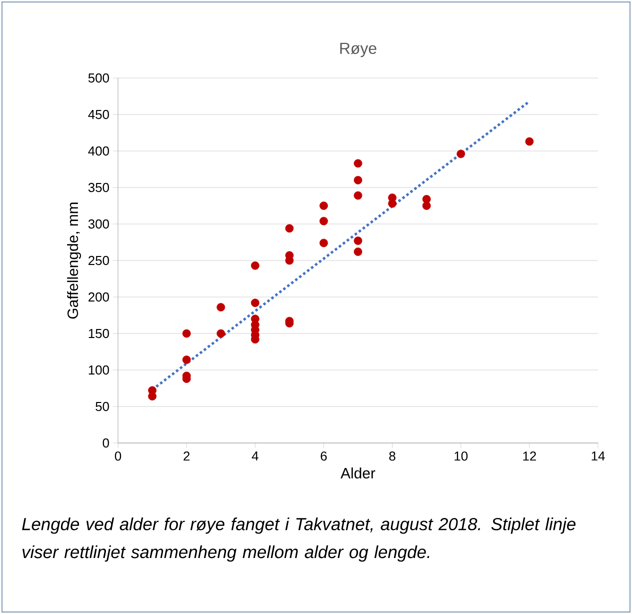 Image resolution: width=632 pixels, height=614 pixels. I want to click on x-tick-label: 0, so click(118, 456).